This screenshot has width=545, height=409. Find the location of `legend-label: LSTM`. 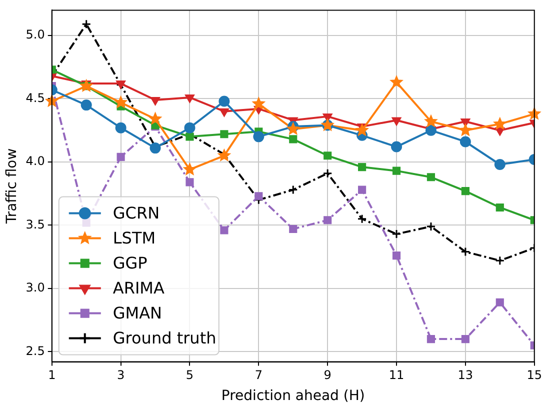

legend-label: LSTM is located at coordinates (134, 238).